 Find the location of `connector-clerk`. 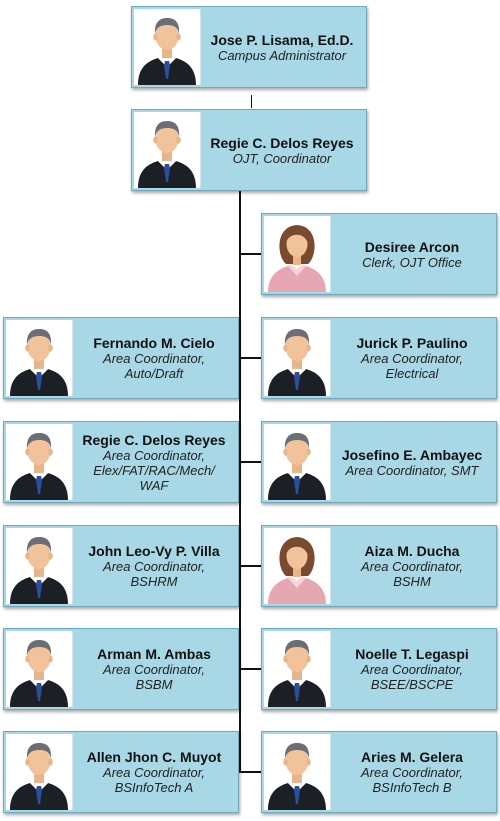

connector-clerk is located at coordinates (251, 254).